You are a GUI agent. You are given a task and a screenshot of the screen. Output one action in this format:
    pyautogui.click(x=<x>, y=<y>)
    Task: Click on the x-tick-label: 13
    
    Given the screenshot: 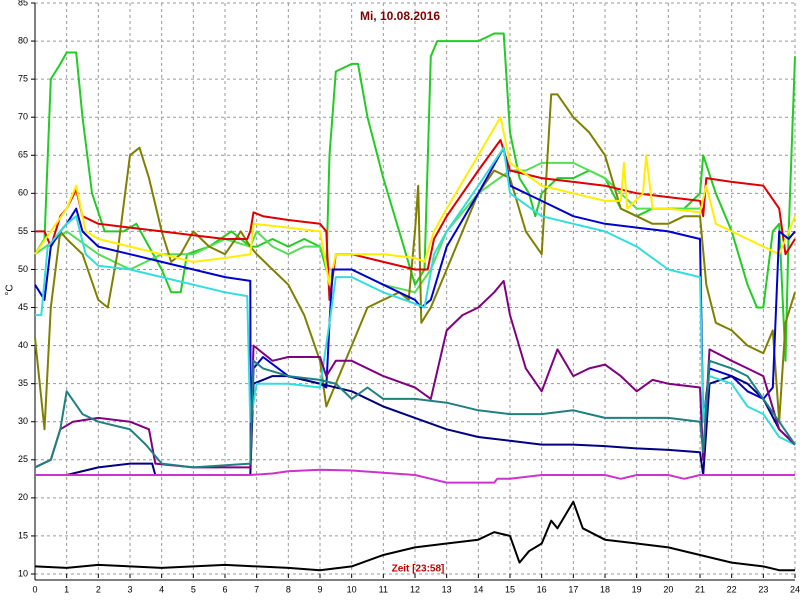 What is the action you would take?
    pyautogui.click(x=447, y=589)
    